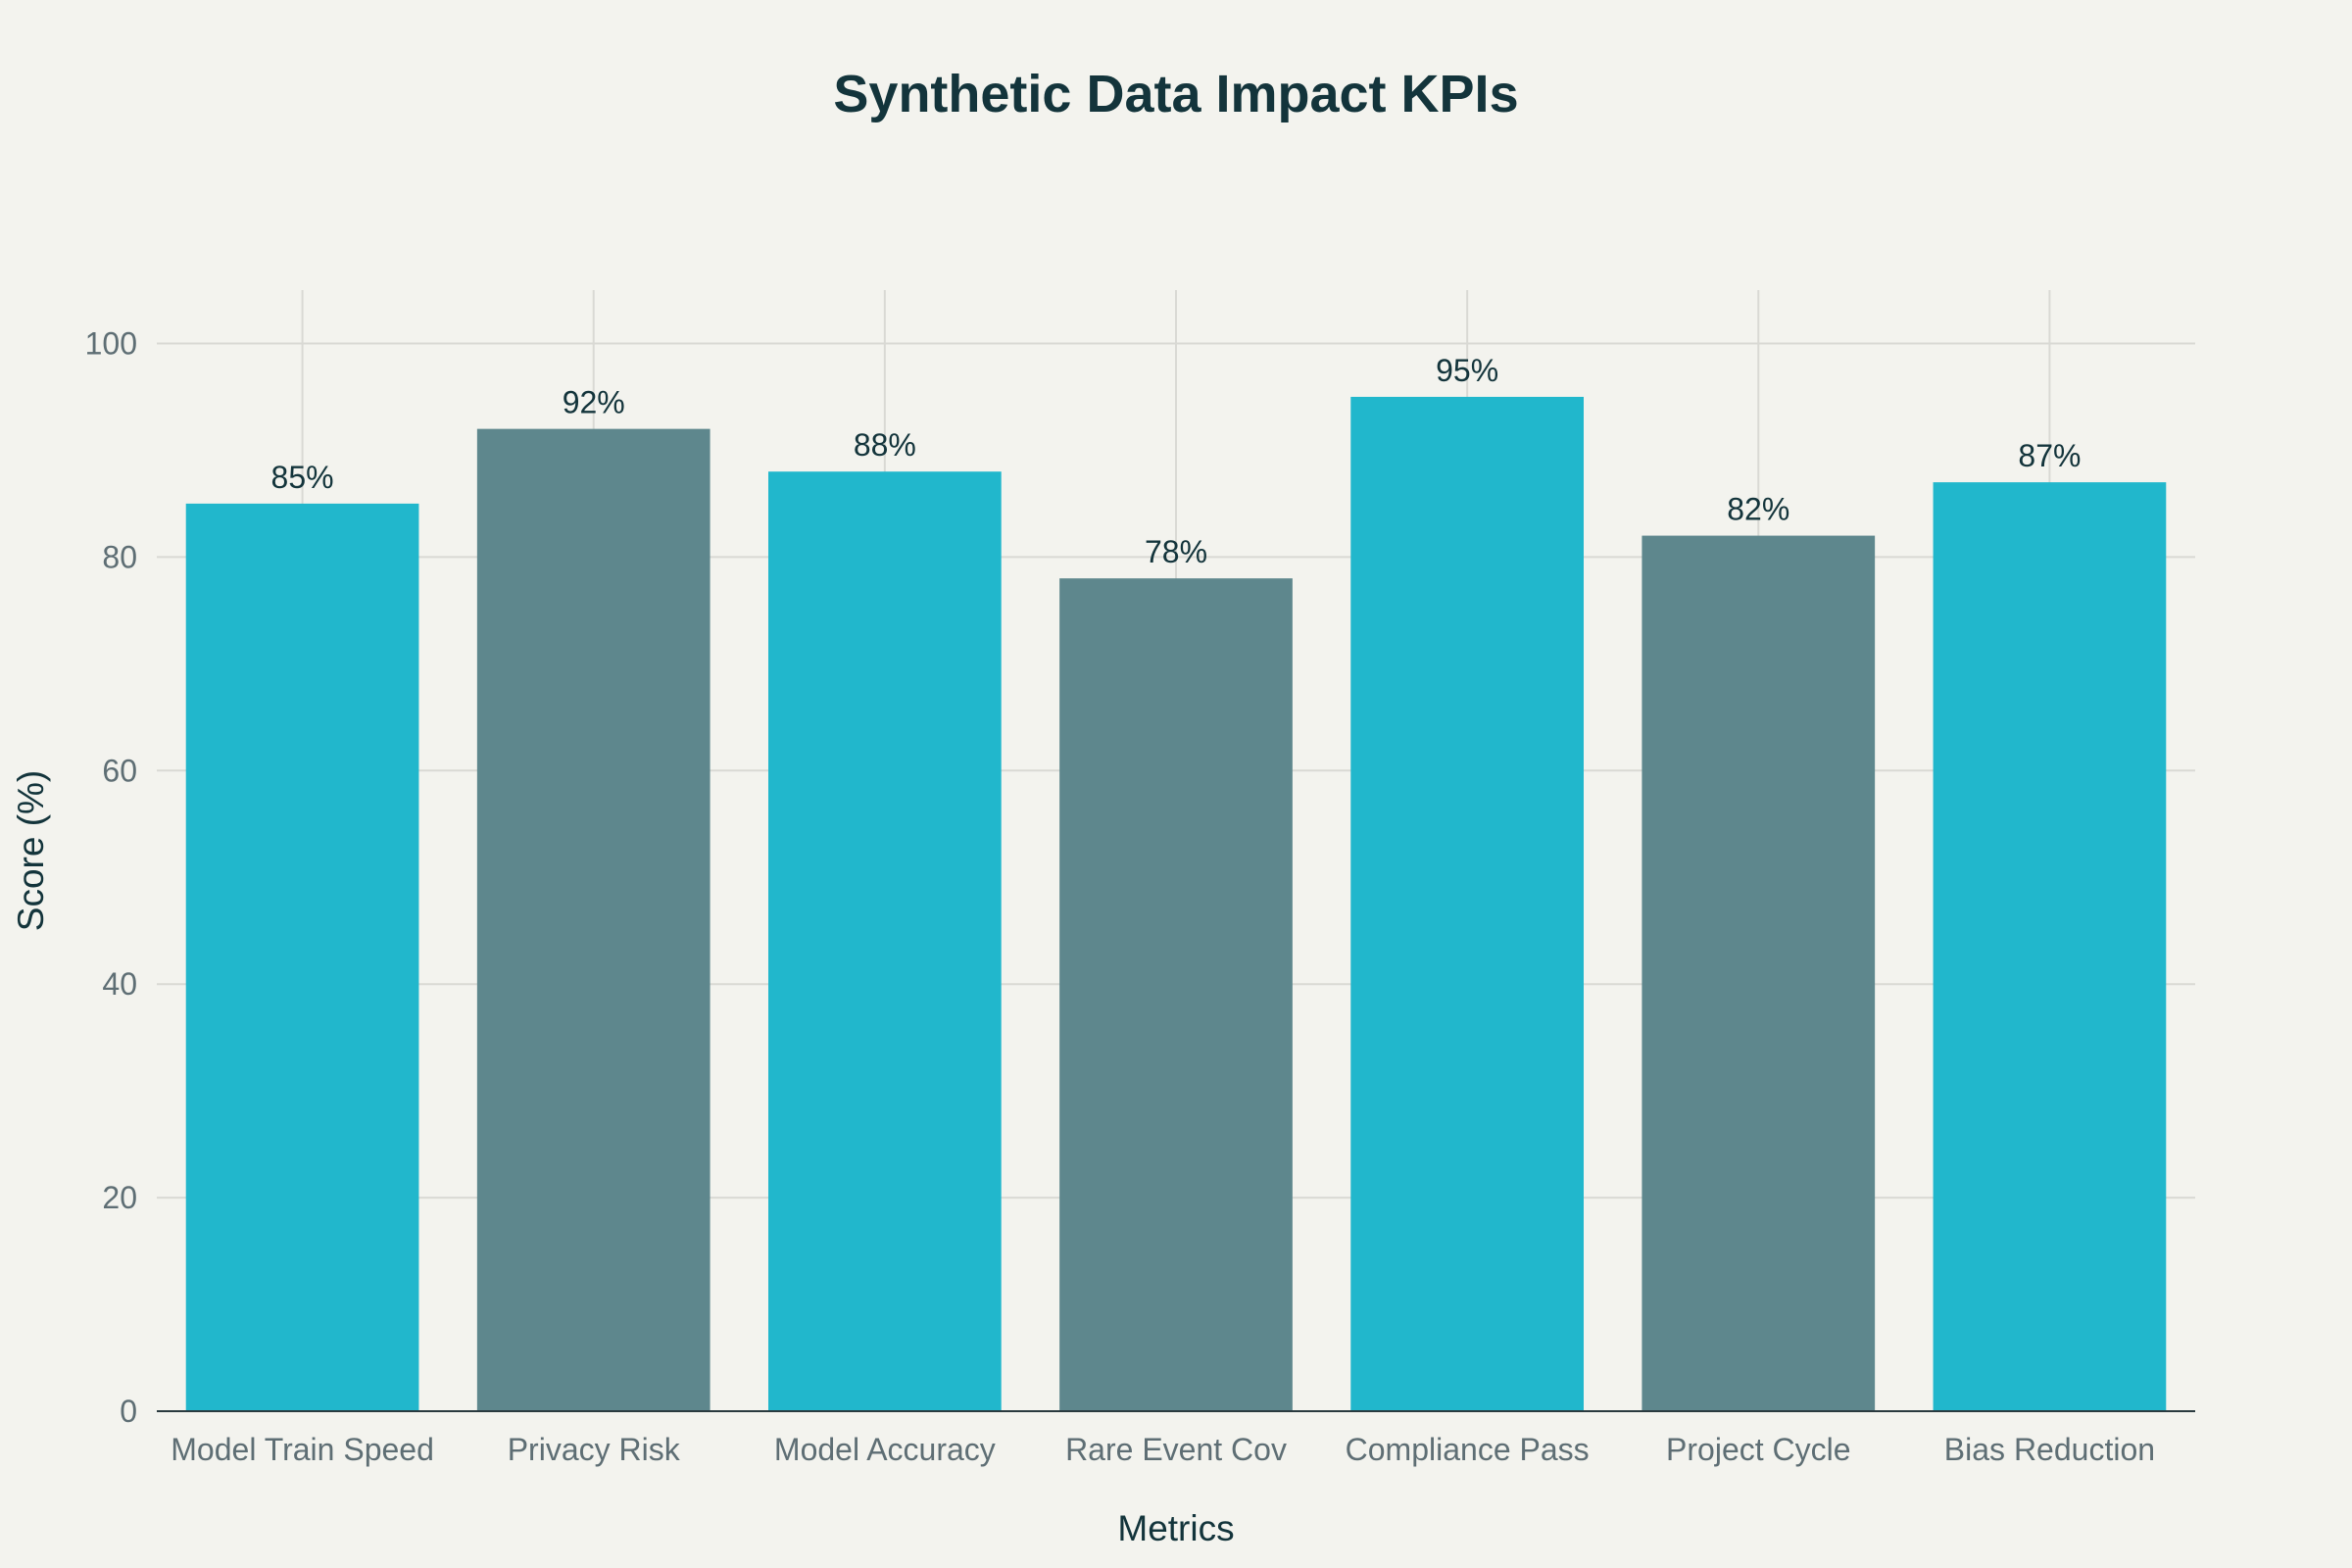 Image resolution: width=2352 pixels, height=1568 pixels. Describe the element at coordinates (128, 1411) in the screenshot. I see `y-tick-label: 0` at that location.